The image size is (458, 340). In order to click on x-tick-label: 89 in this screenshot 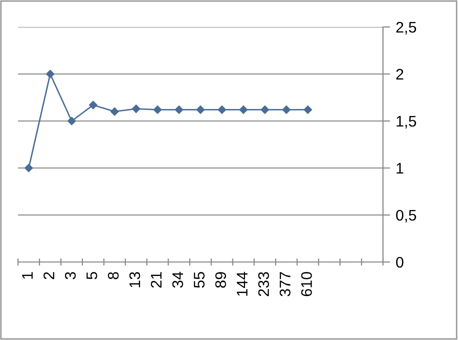, I will do `click(220, 280)`.